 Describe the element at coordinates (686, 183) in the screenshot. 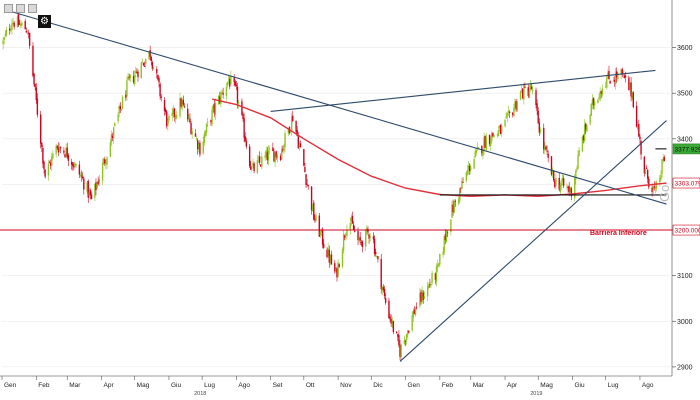

I see `price-tag-box` at that location.